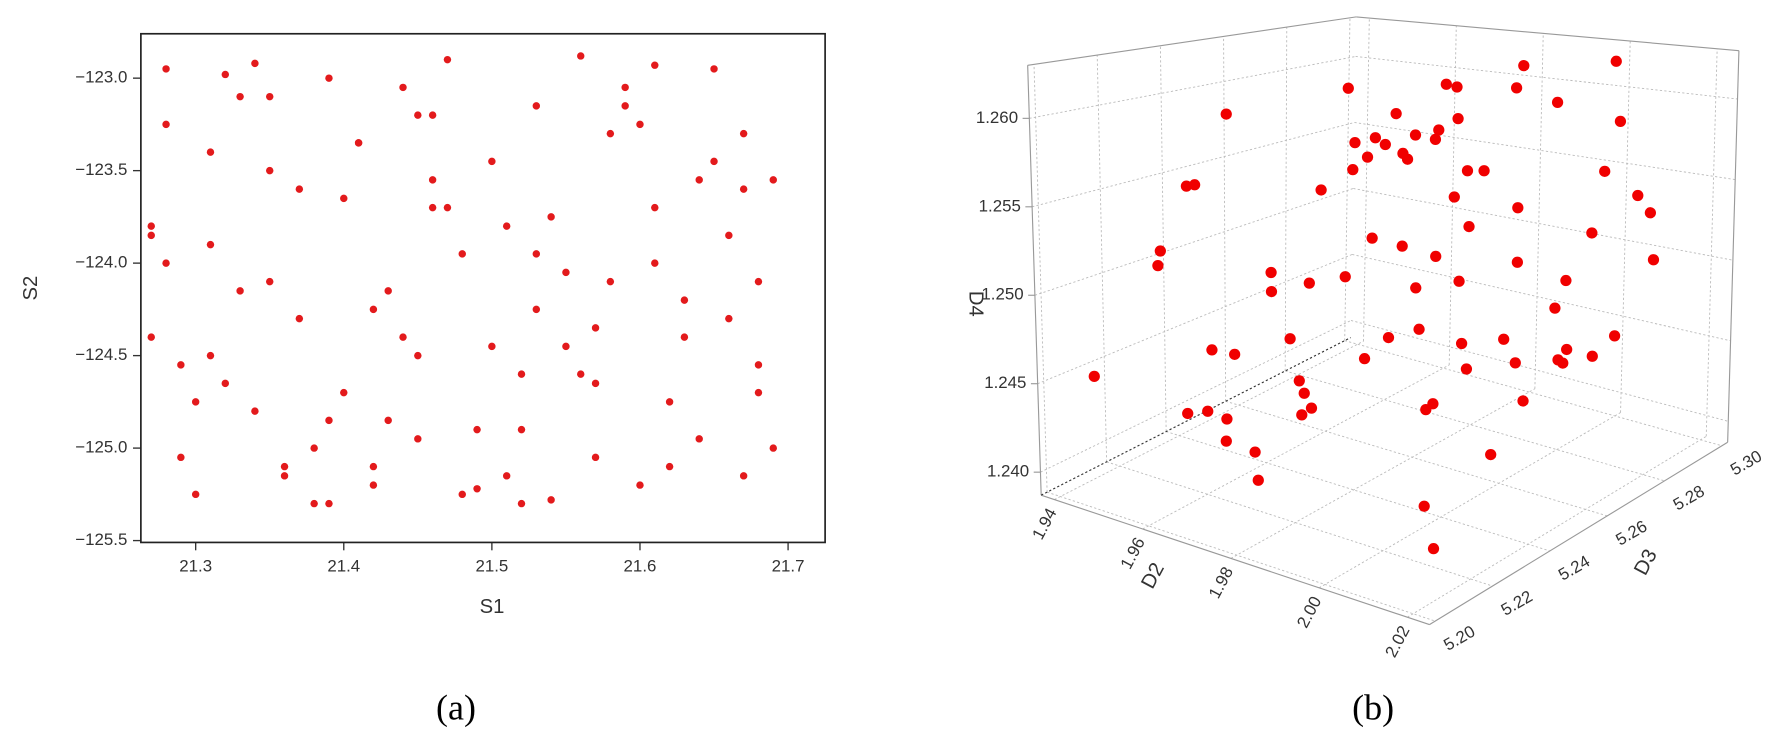  I want to click on axis-line, so click(1195, 416).